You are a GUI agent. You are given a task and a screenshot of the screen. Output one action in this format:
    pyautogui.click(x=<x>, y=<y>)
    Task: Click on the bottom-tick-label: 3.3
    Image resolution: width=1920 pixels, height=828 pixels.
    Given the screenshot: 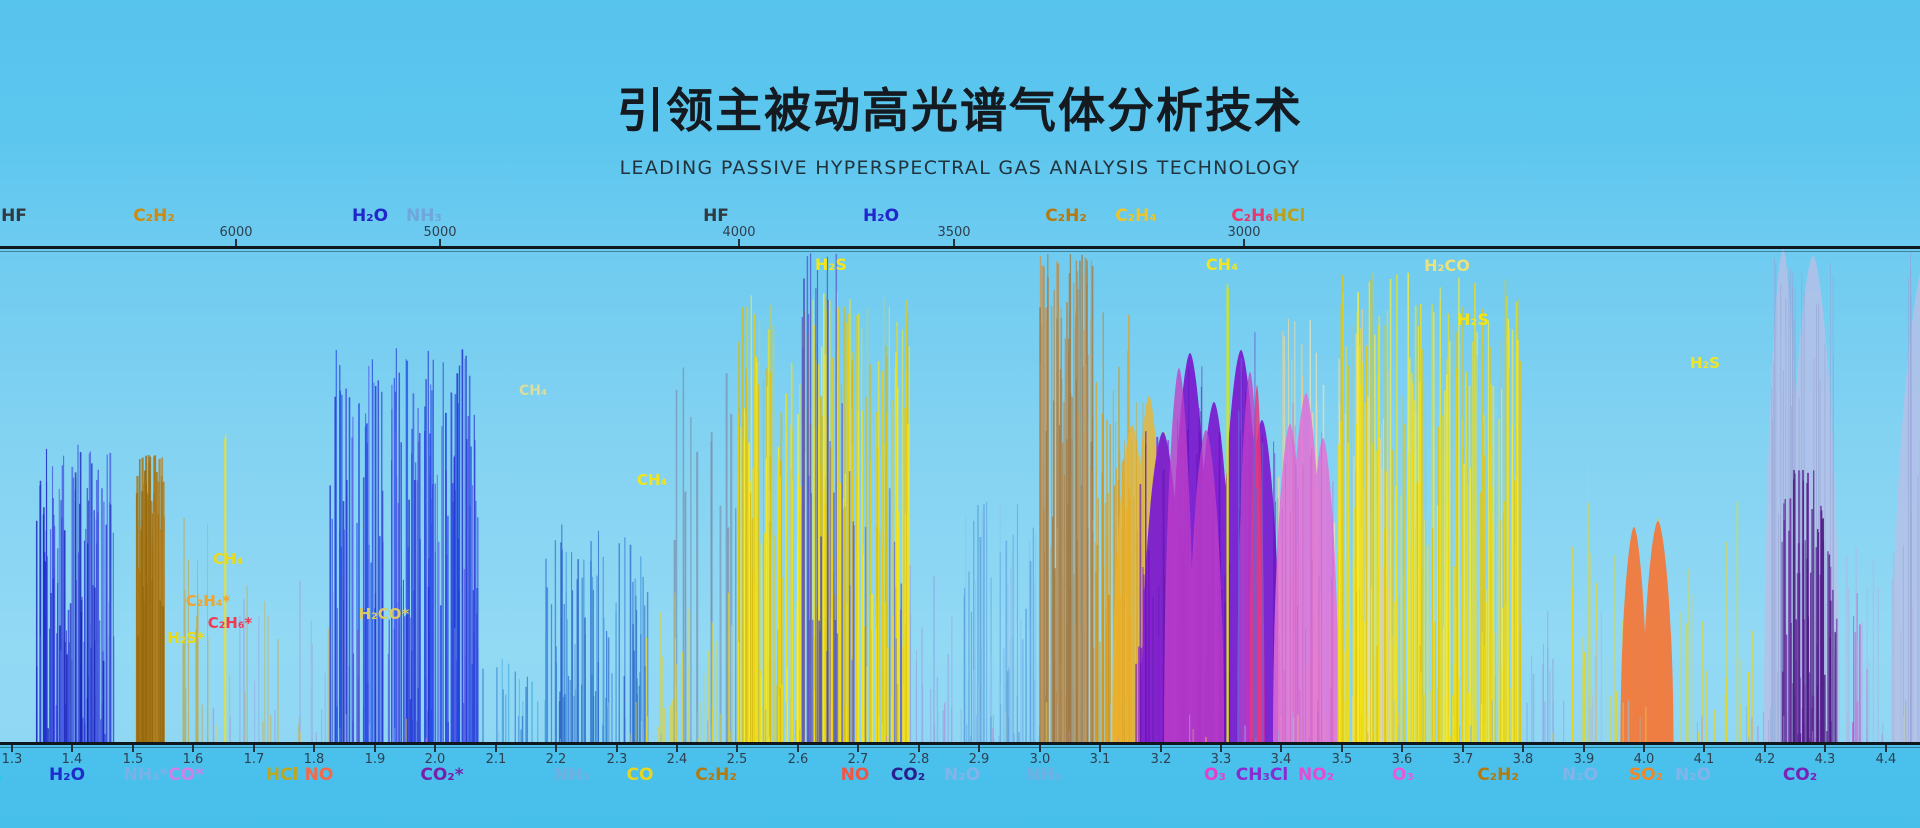 What is the action you would take?
    pyautogui.click(x=1221, y=759)
    